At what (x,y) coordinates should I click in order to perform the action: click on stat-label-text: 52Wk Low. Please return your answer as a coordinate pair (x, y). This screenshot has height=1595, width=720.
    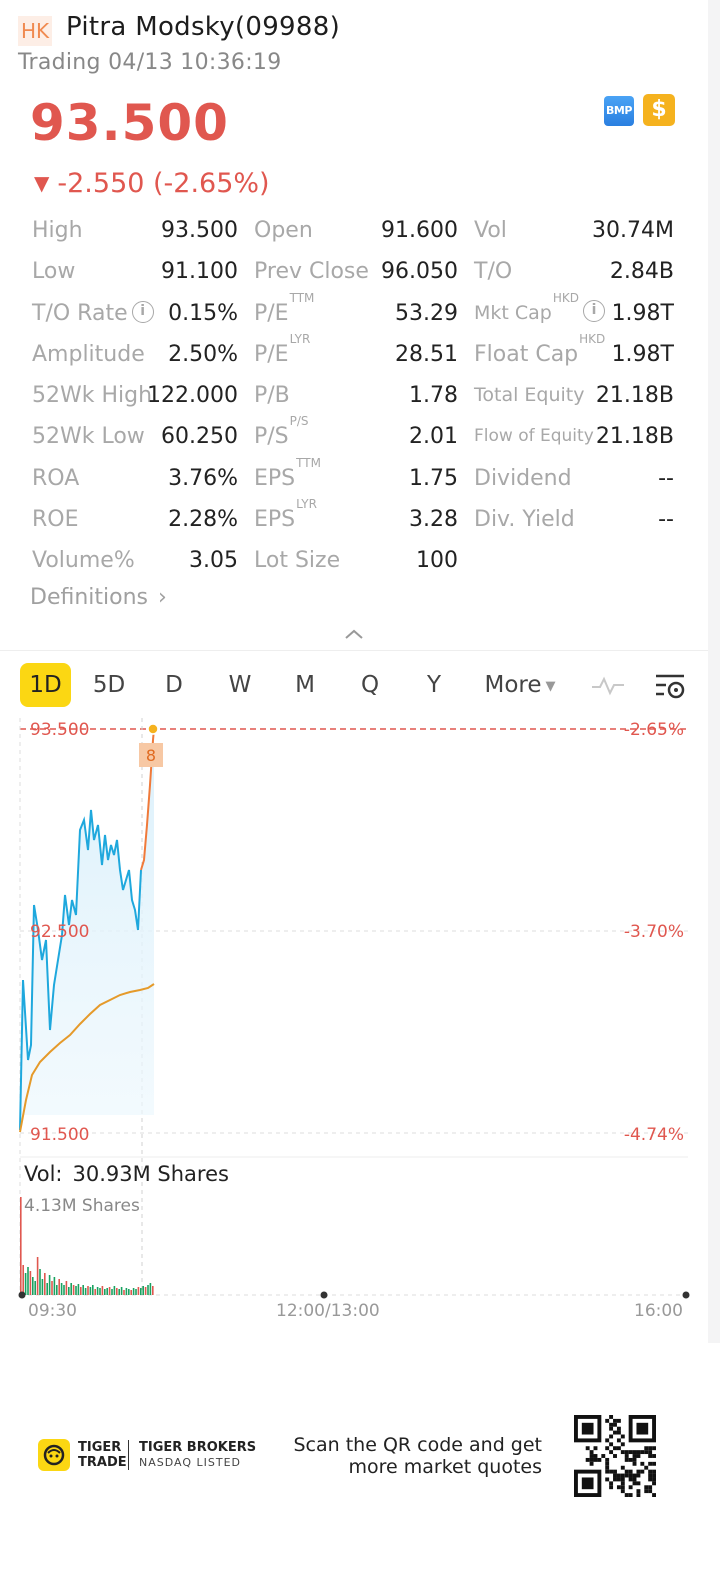
    Looking at the image, I should click on (88, 437).